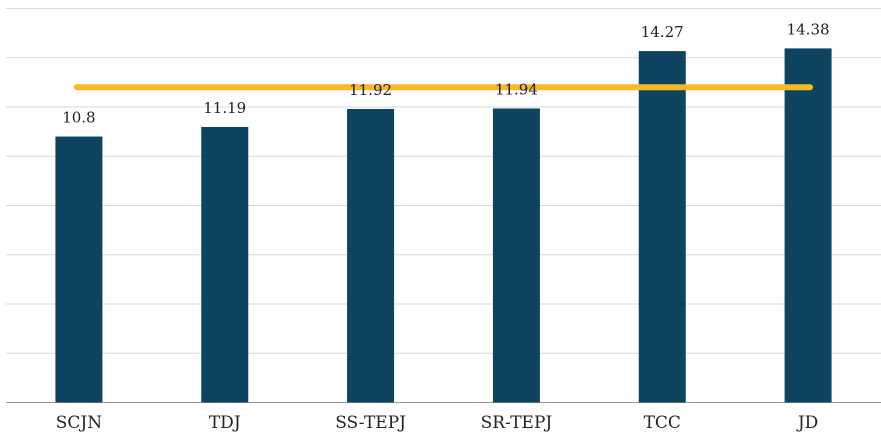 The width and height of the screenshot is (881, 438). What do you see at coordinates (517, 423) in the screenshot?
I see `x-tick-label: SR-TEPJ` at bounding box center [517, 423].